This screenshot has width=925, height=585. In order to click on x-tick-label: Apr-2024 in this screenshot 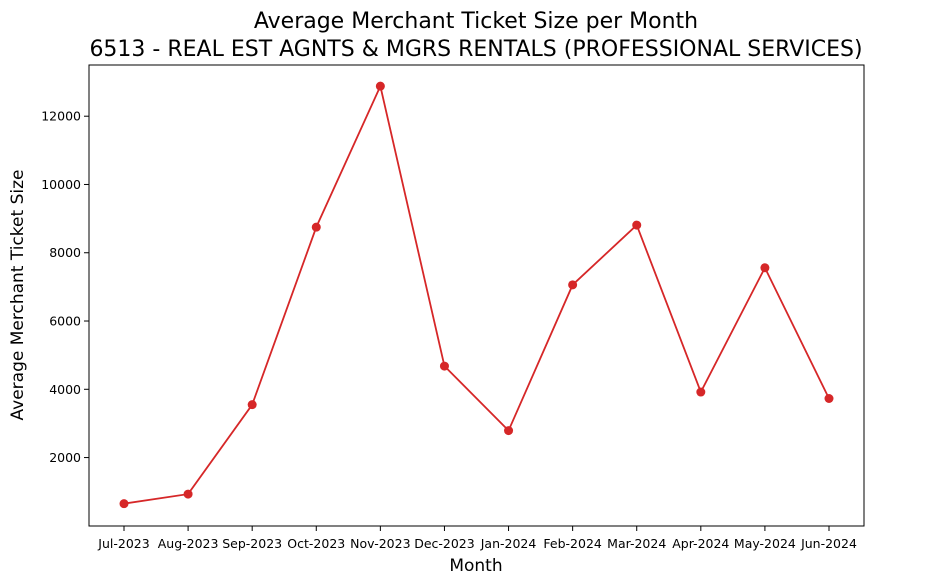, I will do `click(700, 543)`.